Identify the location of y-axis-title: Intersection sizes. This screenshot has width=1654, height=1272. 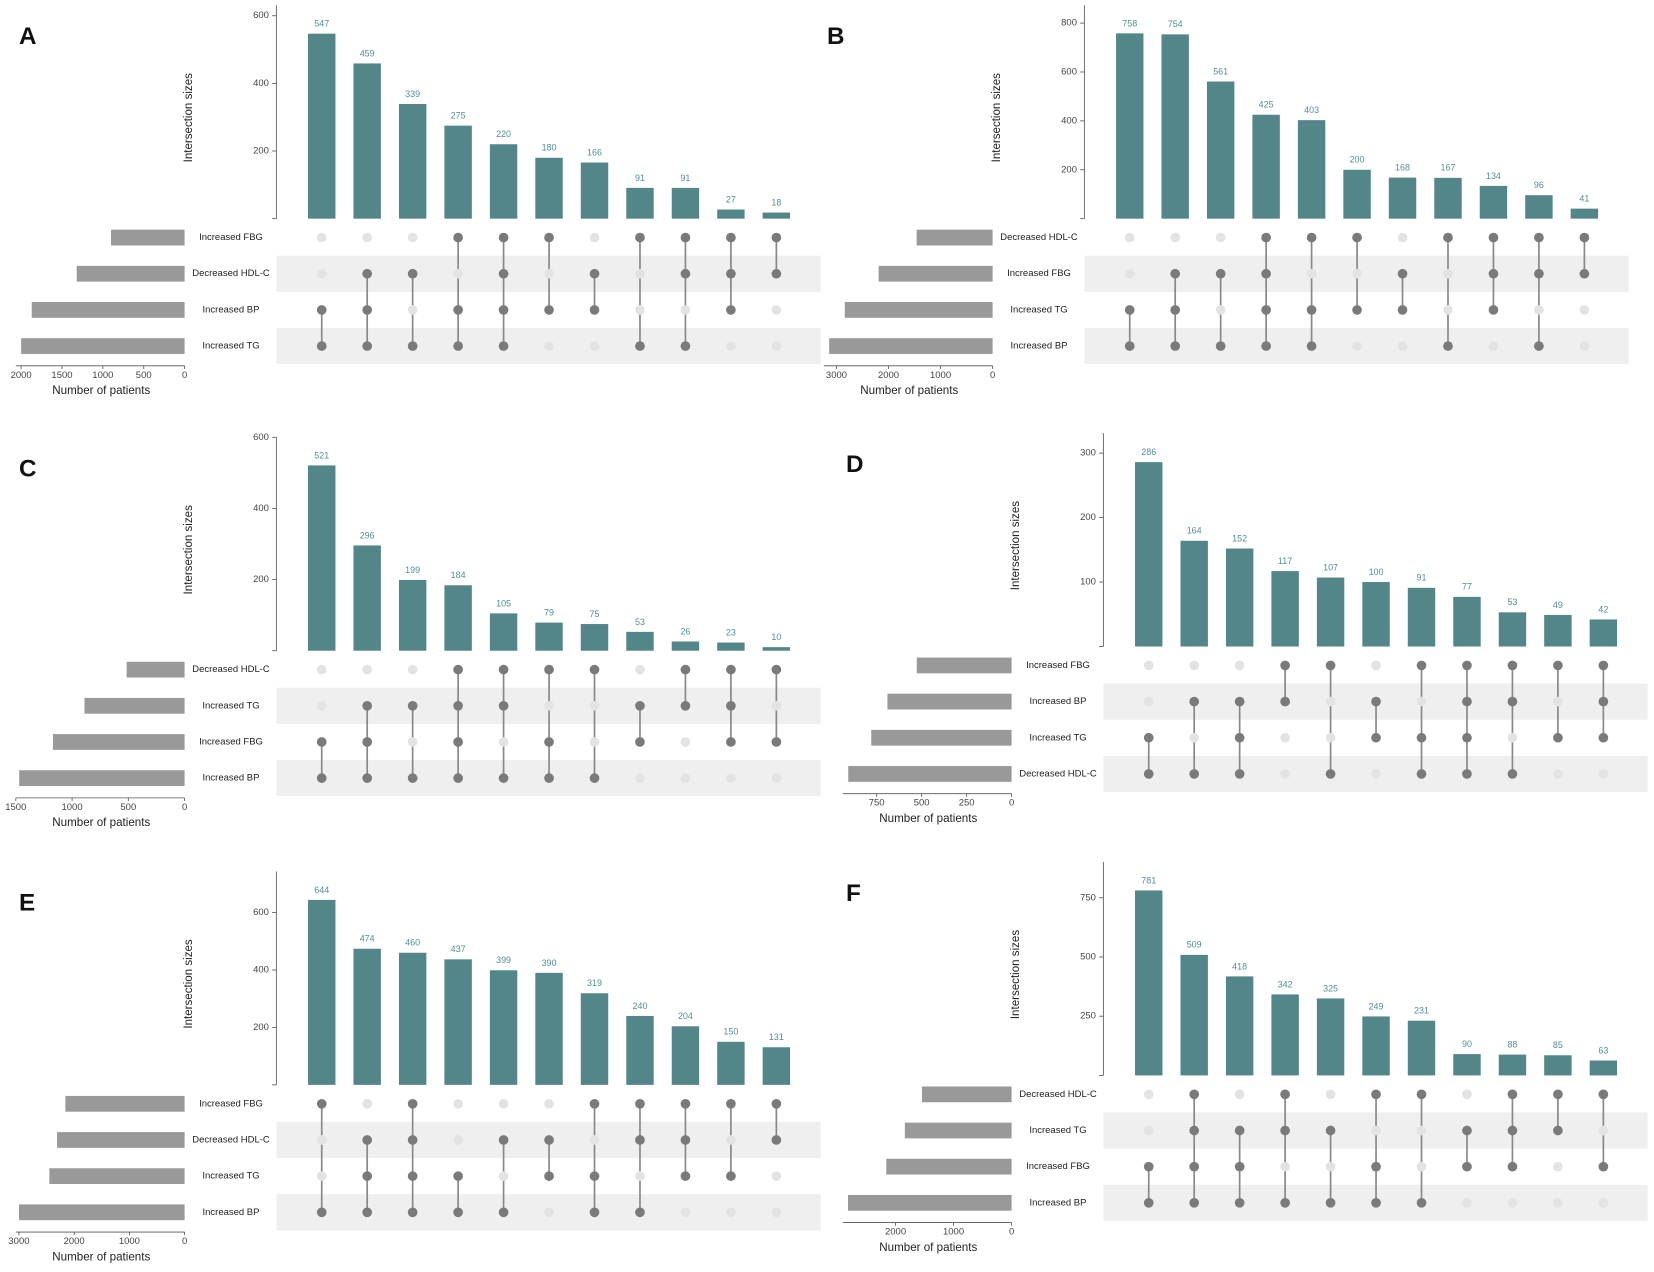
(997, 118).